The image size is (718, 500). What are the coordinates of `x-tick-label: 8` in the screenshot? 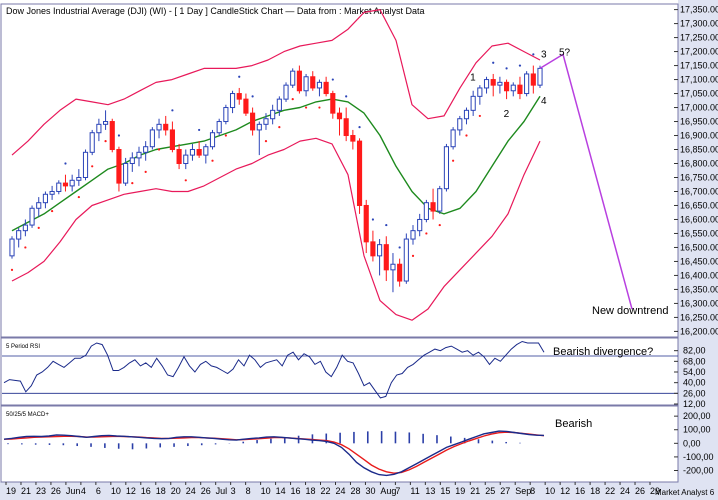 It's located at (248, 491).